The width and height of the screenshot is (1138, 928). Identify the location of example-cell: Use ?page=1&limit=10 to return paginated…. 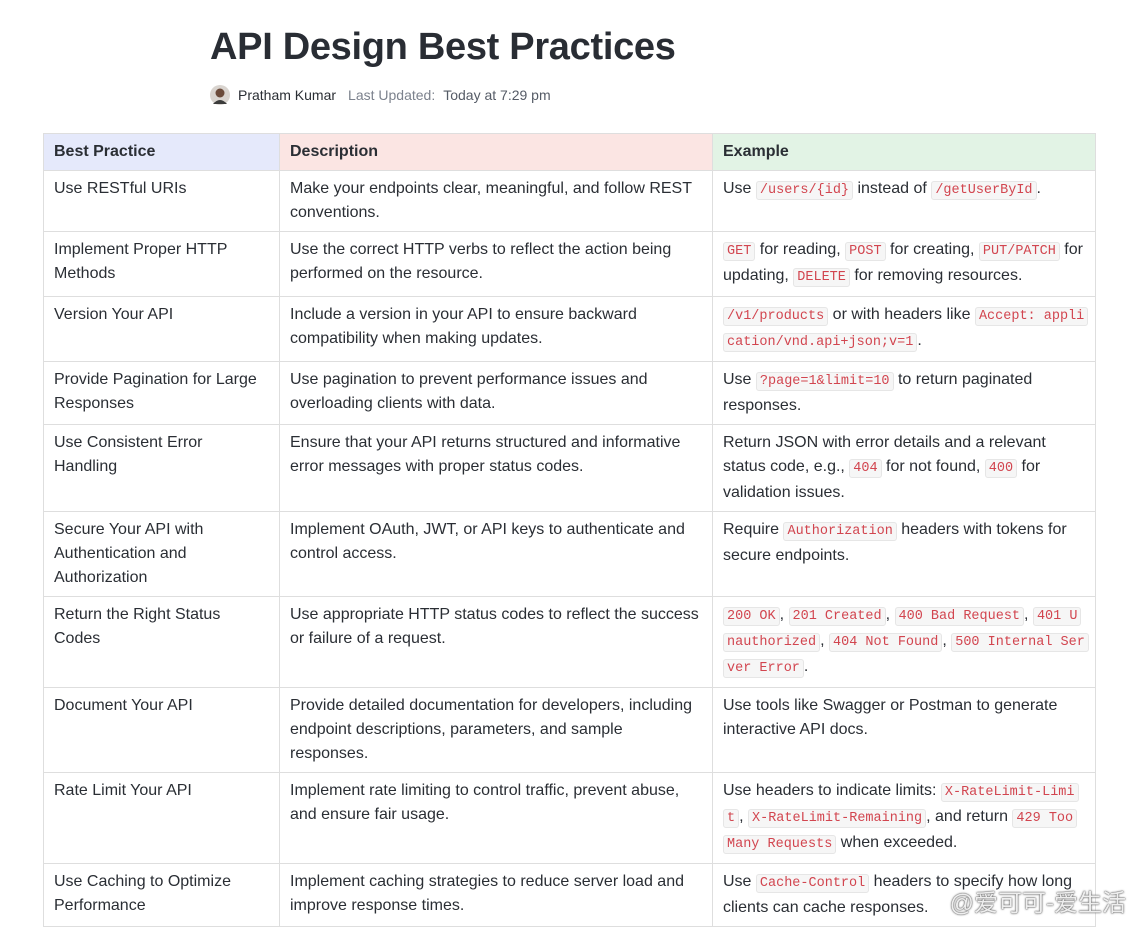
(904, 393).